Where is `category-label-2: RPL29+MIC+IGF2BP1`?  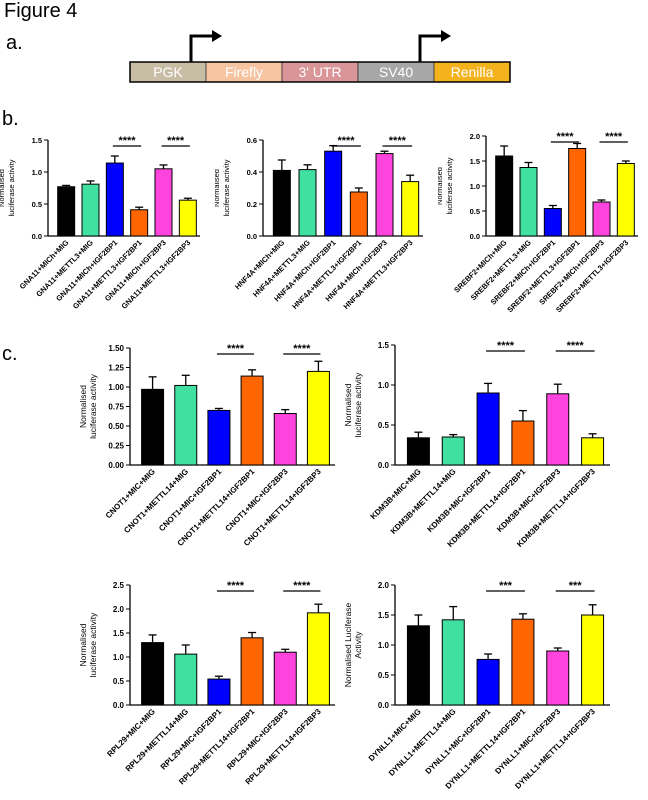
category-label-2: RPL29+MIC+IGF2BP1 is located at coordinates (191, 739).